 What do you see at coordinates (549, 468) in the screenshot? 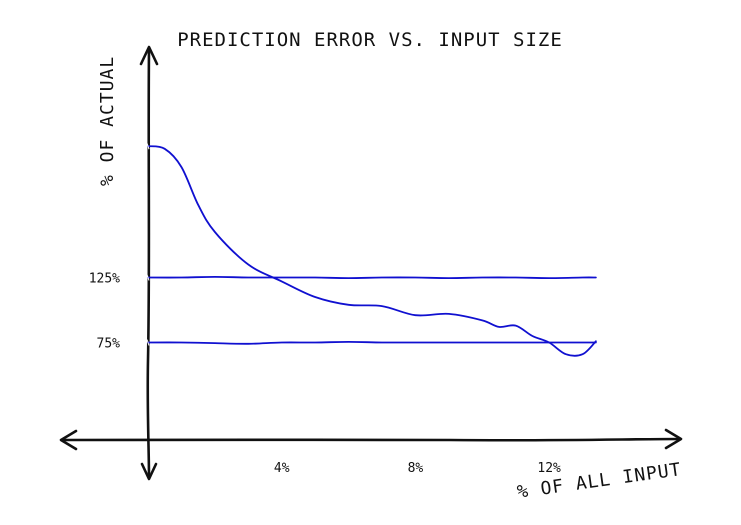
I see `x-tick-label: 12%` at bounding box center [549, 468].